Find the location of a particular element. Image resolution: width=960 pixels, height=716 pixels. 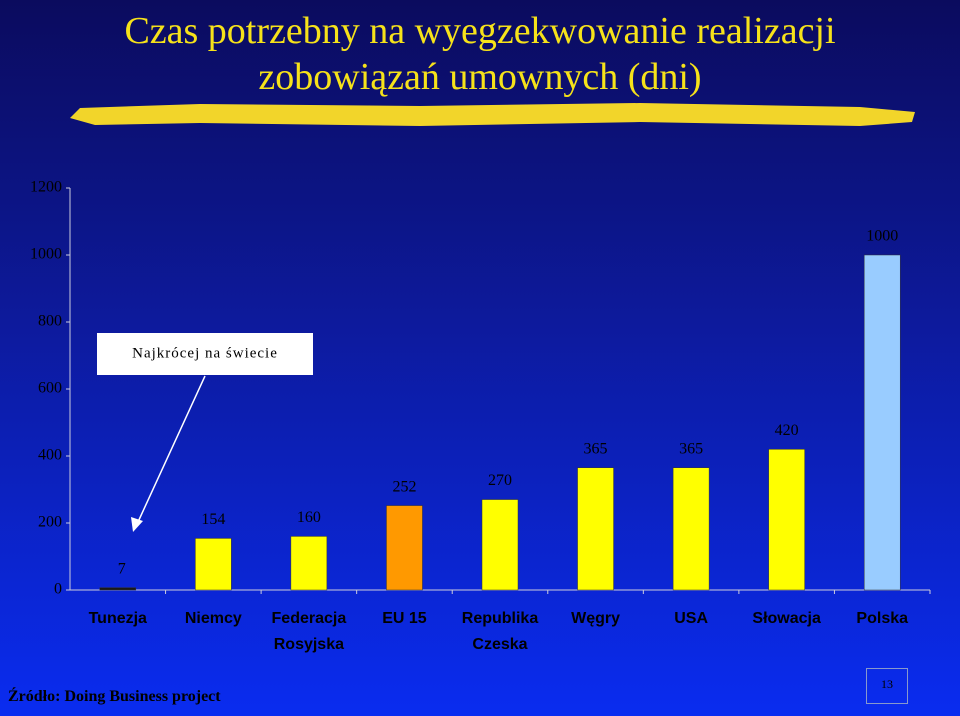

arrow-head is located at coordinates (137, 524).